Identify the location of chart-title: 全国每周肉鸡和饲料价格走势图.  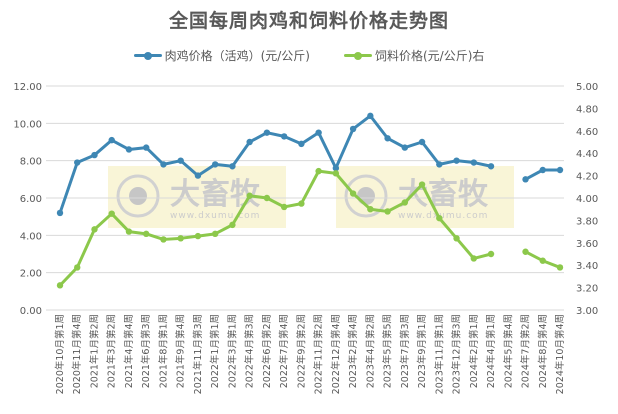
(308, 21).